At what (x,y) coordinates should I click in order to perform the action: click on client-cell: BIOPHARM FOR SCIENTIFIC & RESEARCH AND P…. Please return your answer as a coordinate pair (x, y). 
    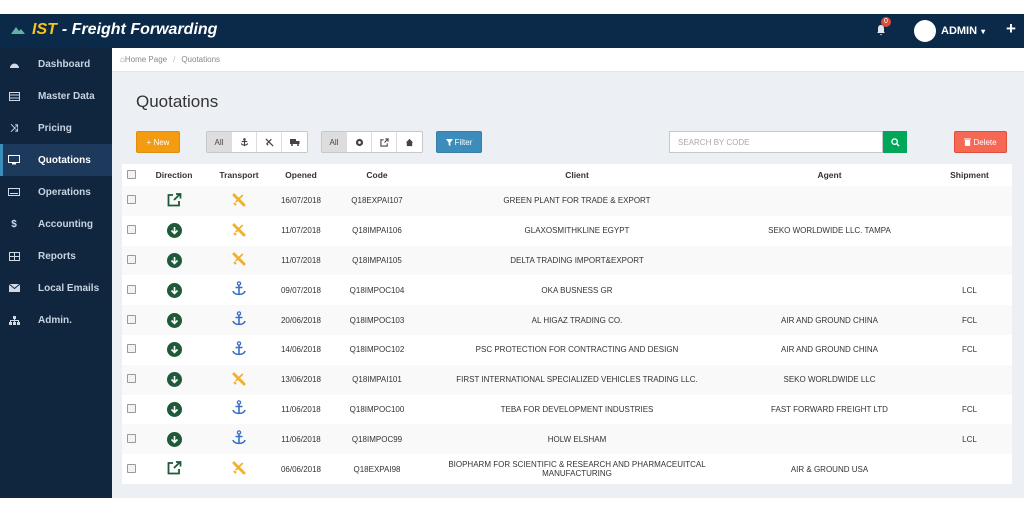
    Looking at the image, I should click on (577, 469).